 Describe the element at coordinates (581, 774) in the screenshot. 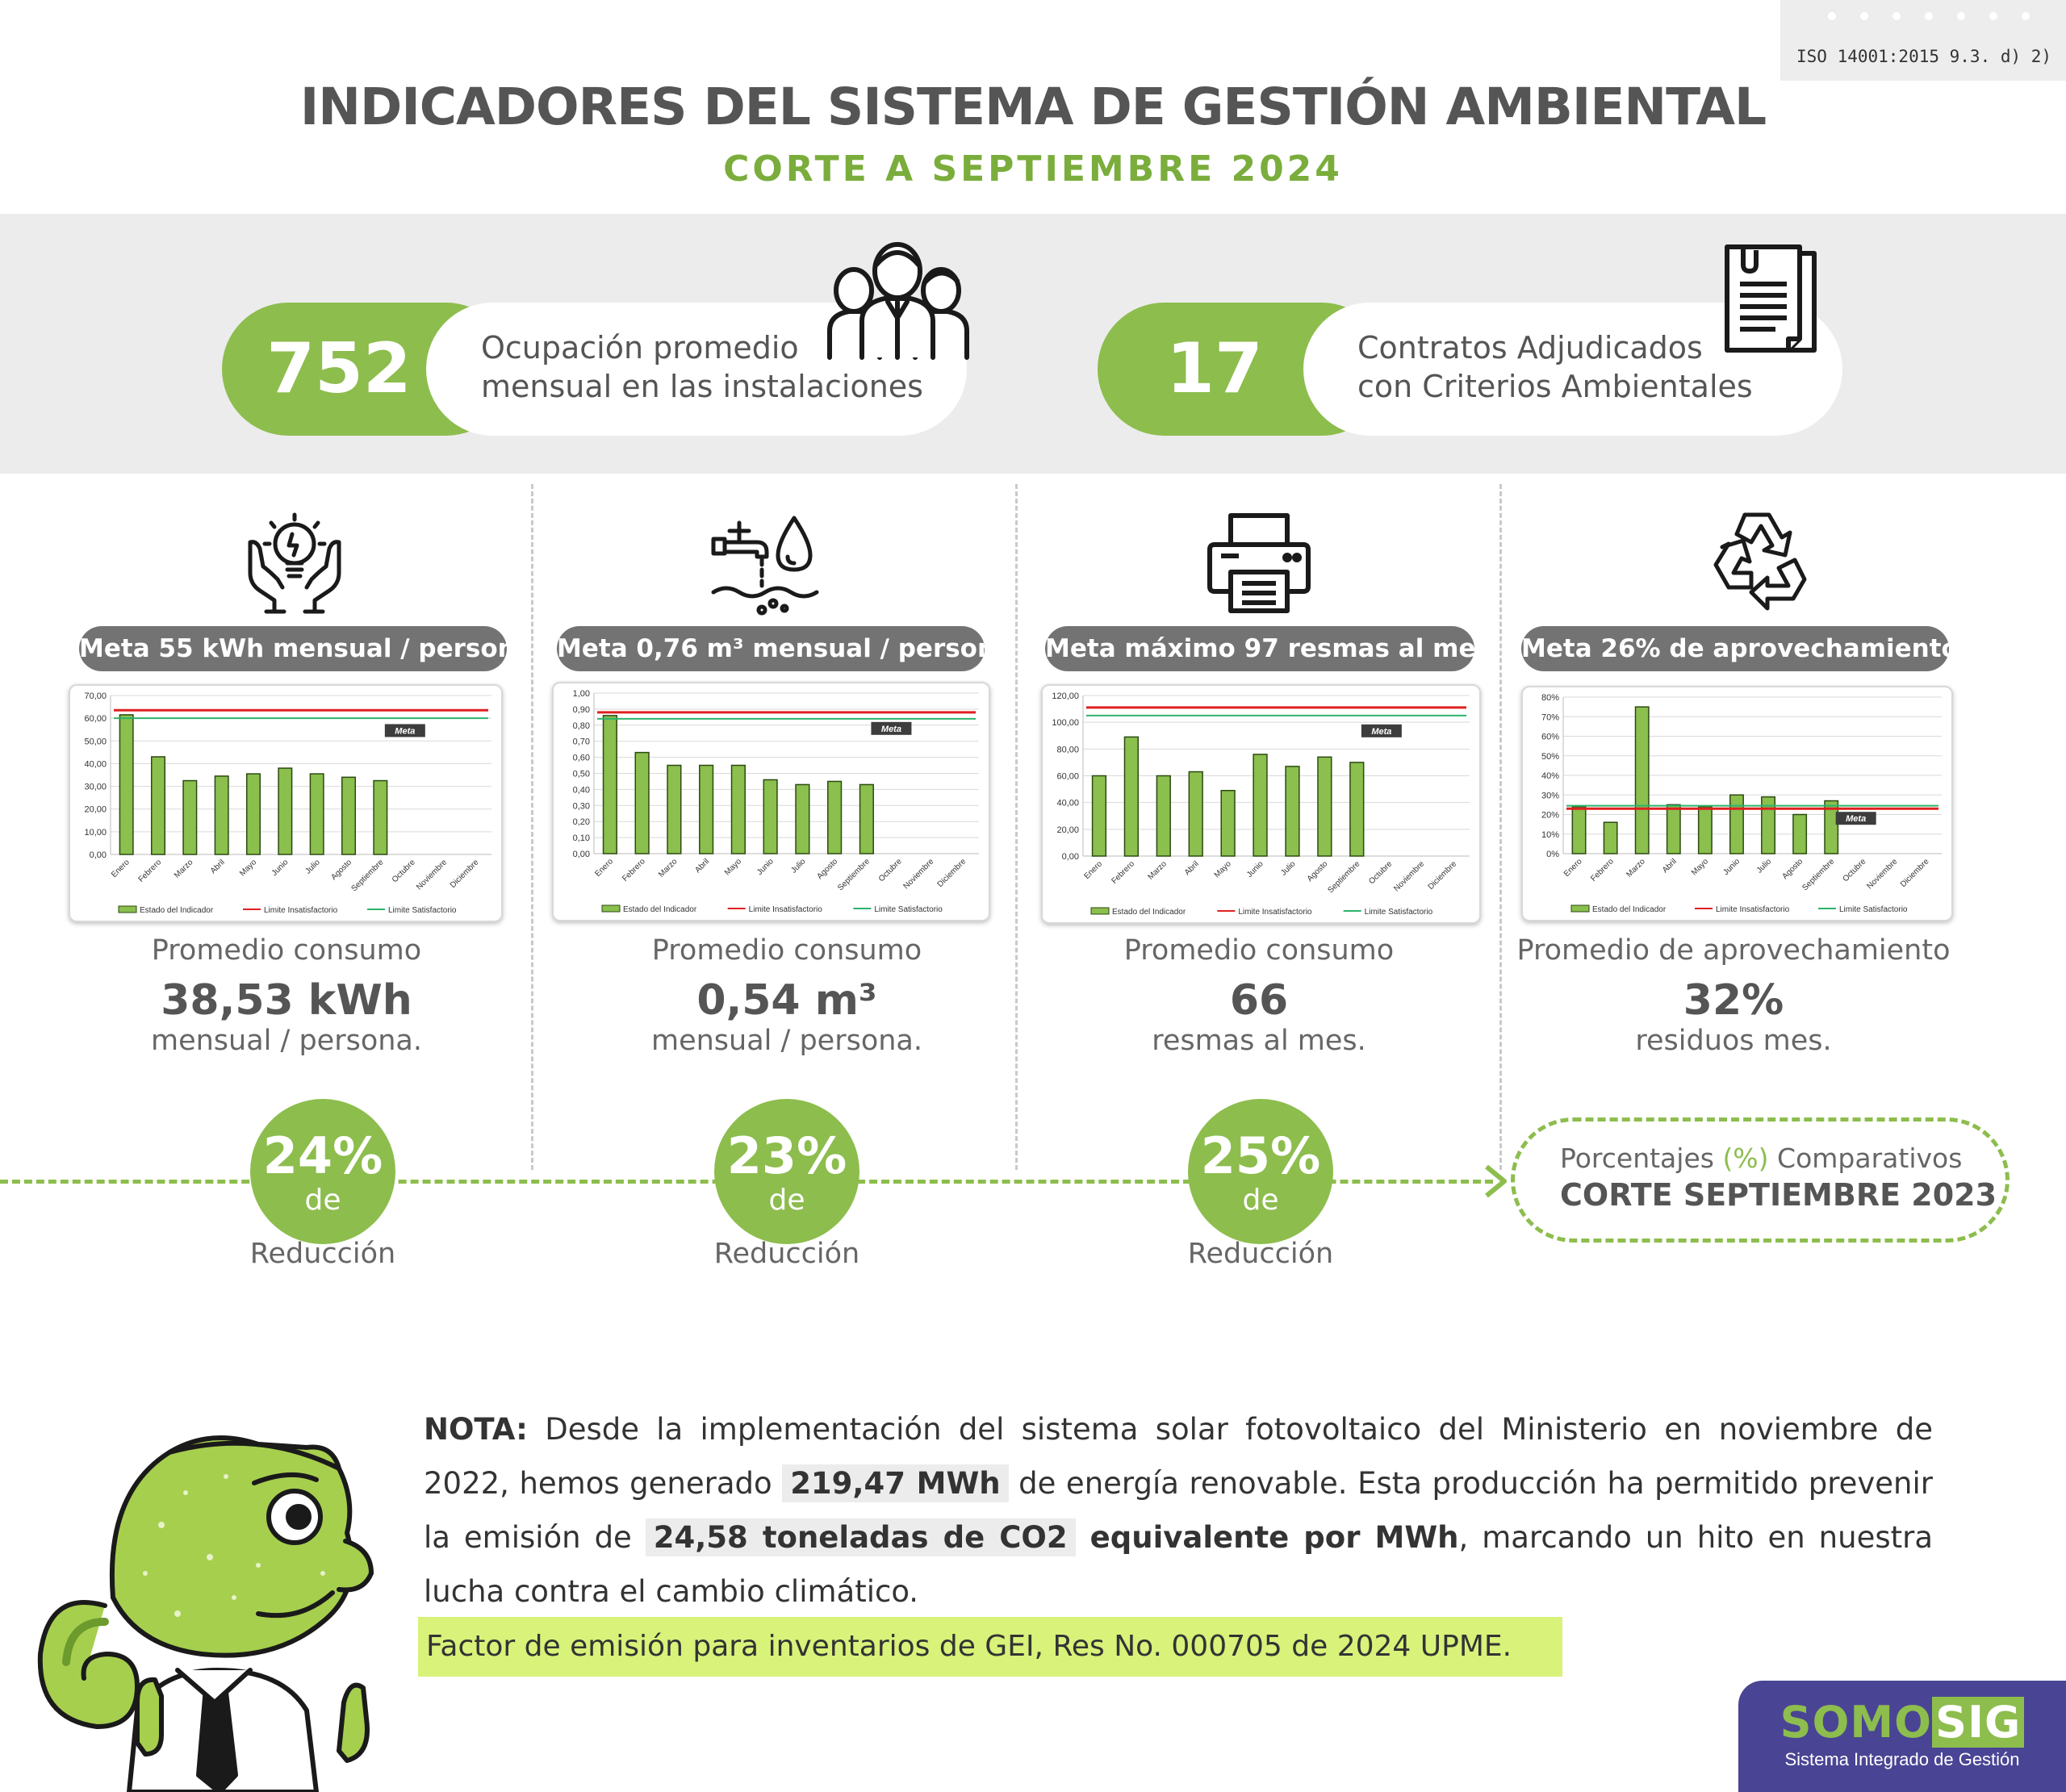

I see `chart-ytick-label: 0,50` at that location.